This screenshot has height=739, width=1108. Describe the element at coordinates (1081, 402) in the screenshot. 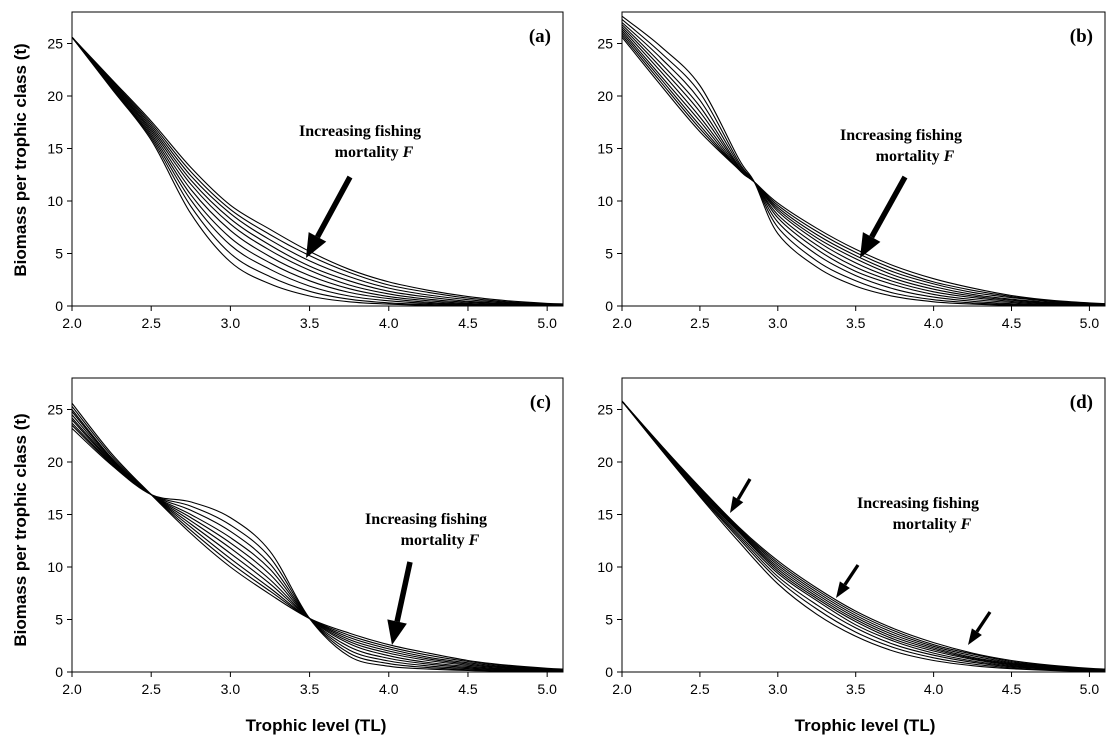

I see `panel-label: (d)` at that location.